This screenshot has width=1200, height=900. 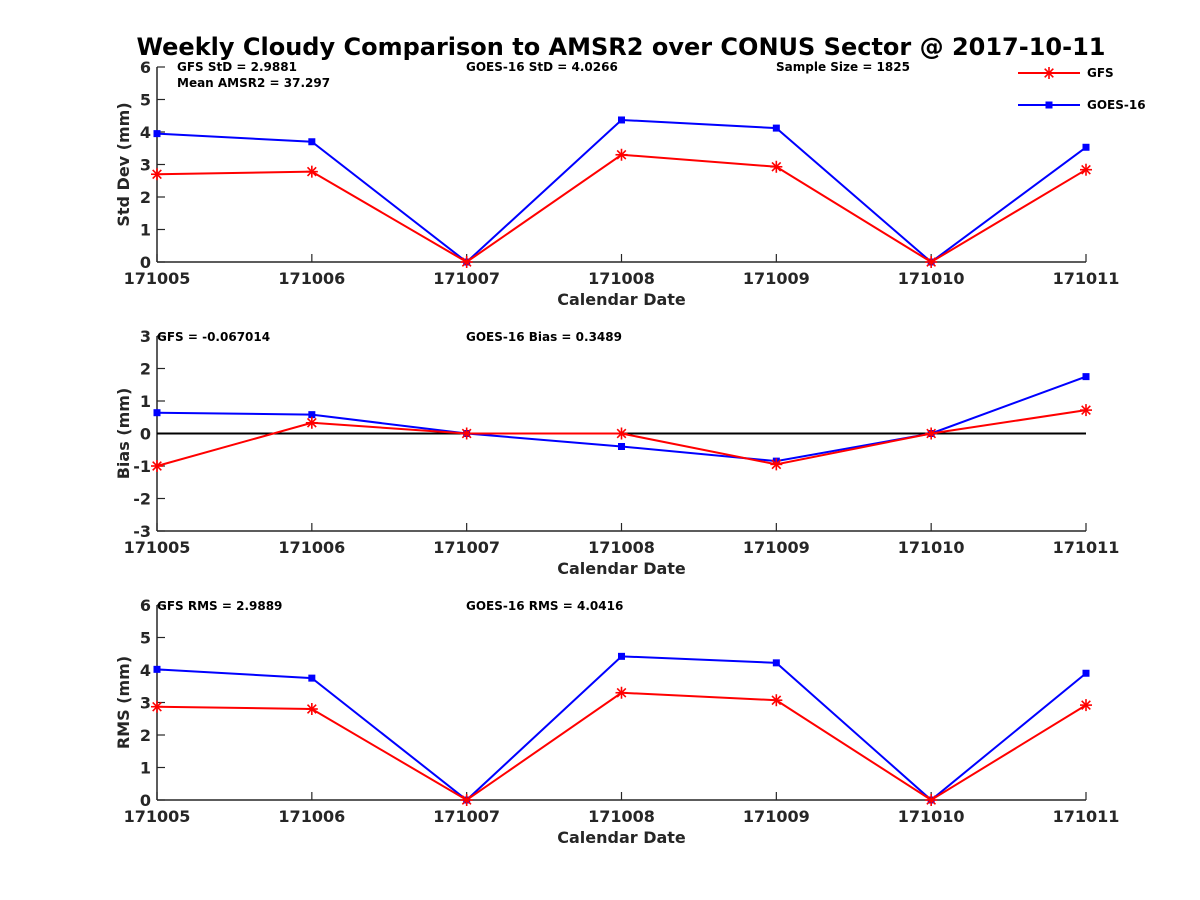 I want to click on legend-label: GFS, so click(x=1100, y=73).